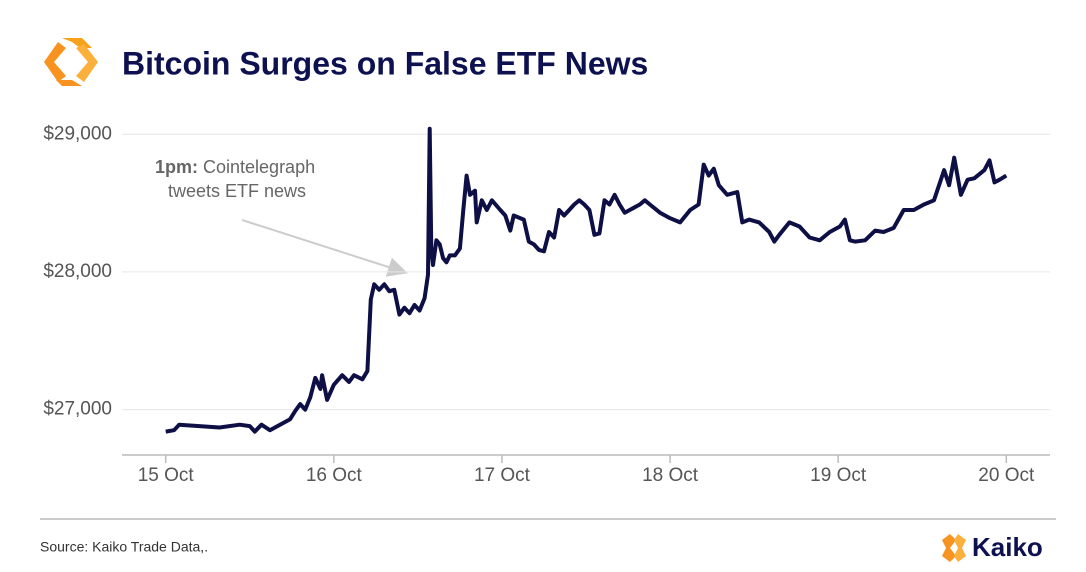 This screenshot has width=1086, height=572. What do you see at coordinates (176, 167) in the screenshot?
I see `annotation-lead: 1pm:` at bounding box center [176, 167].